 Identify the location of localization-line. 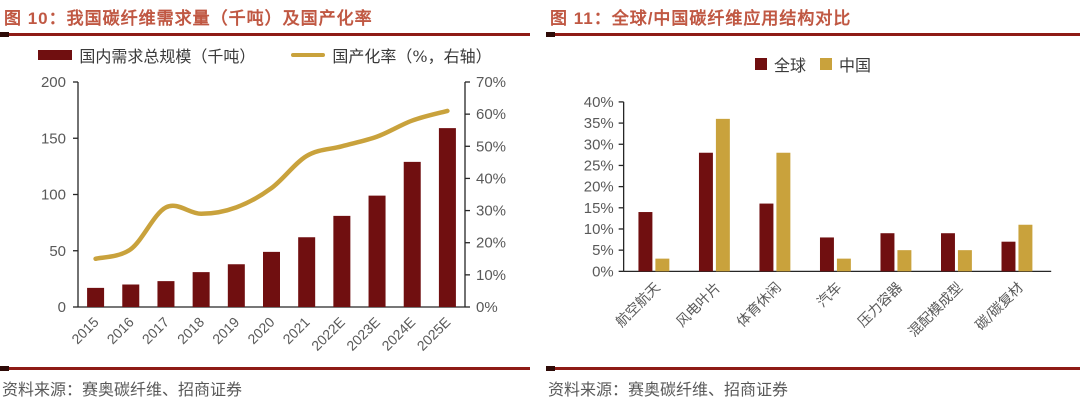
(271, 185).